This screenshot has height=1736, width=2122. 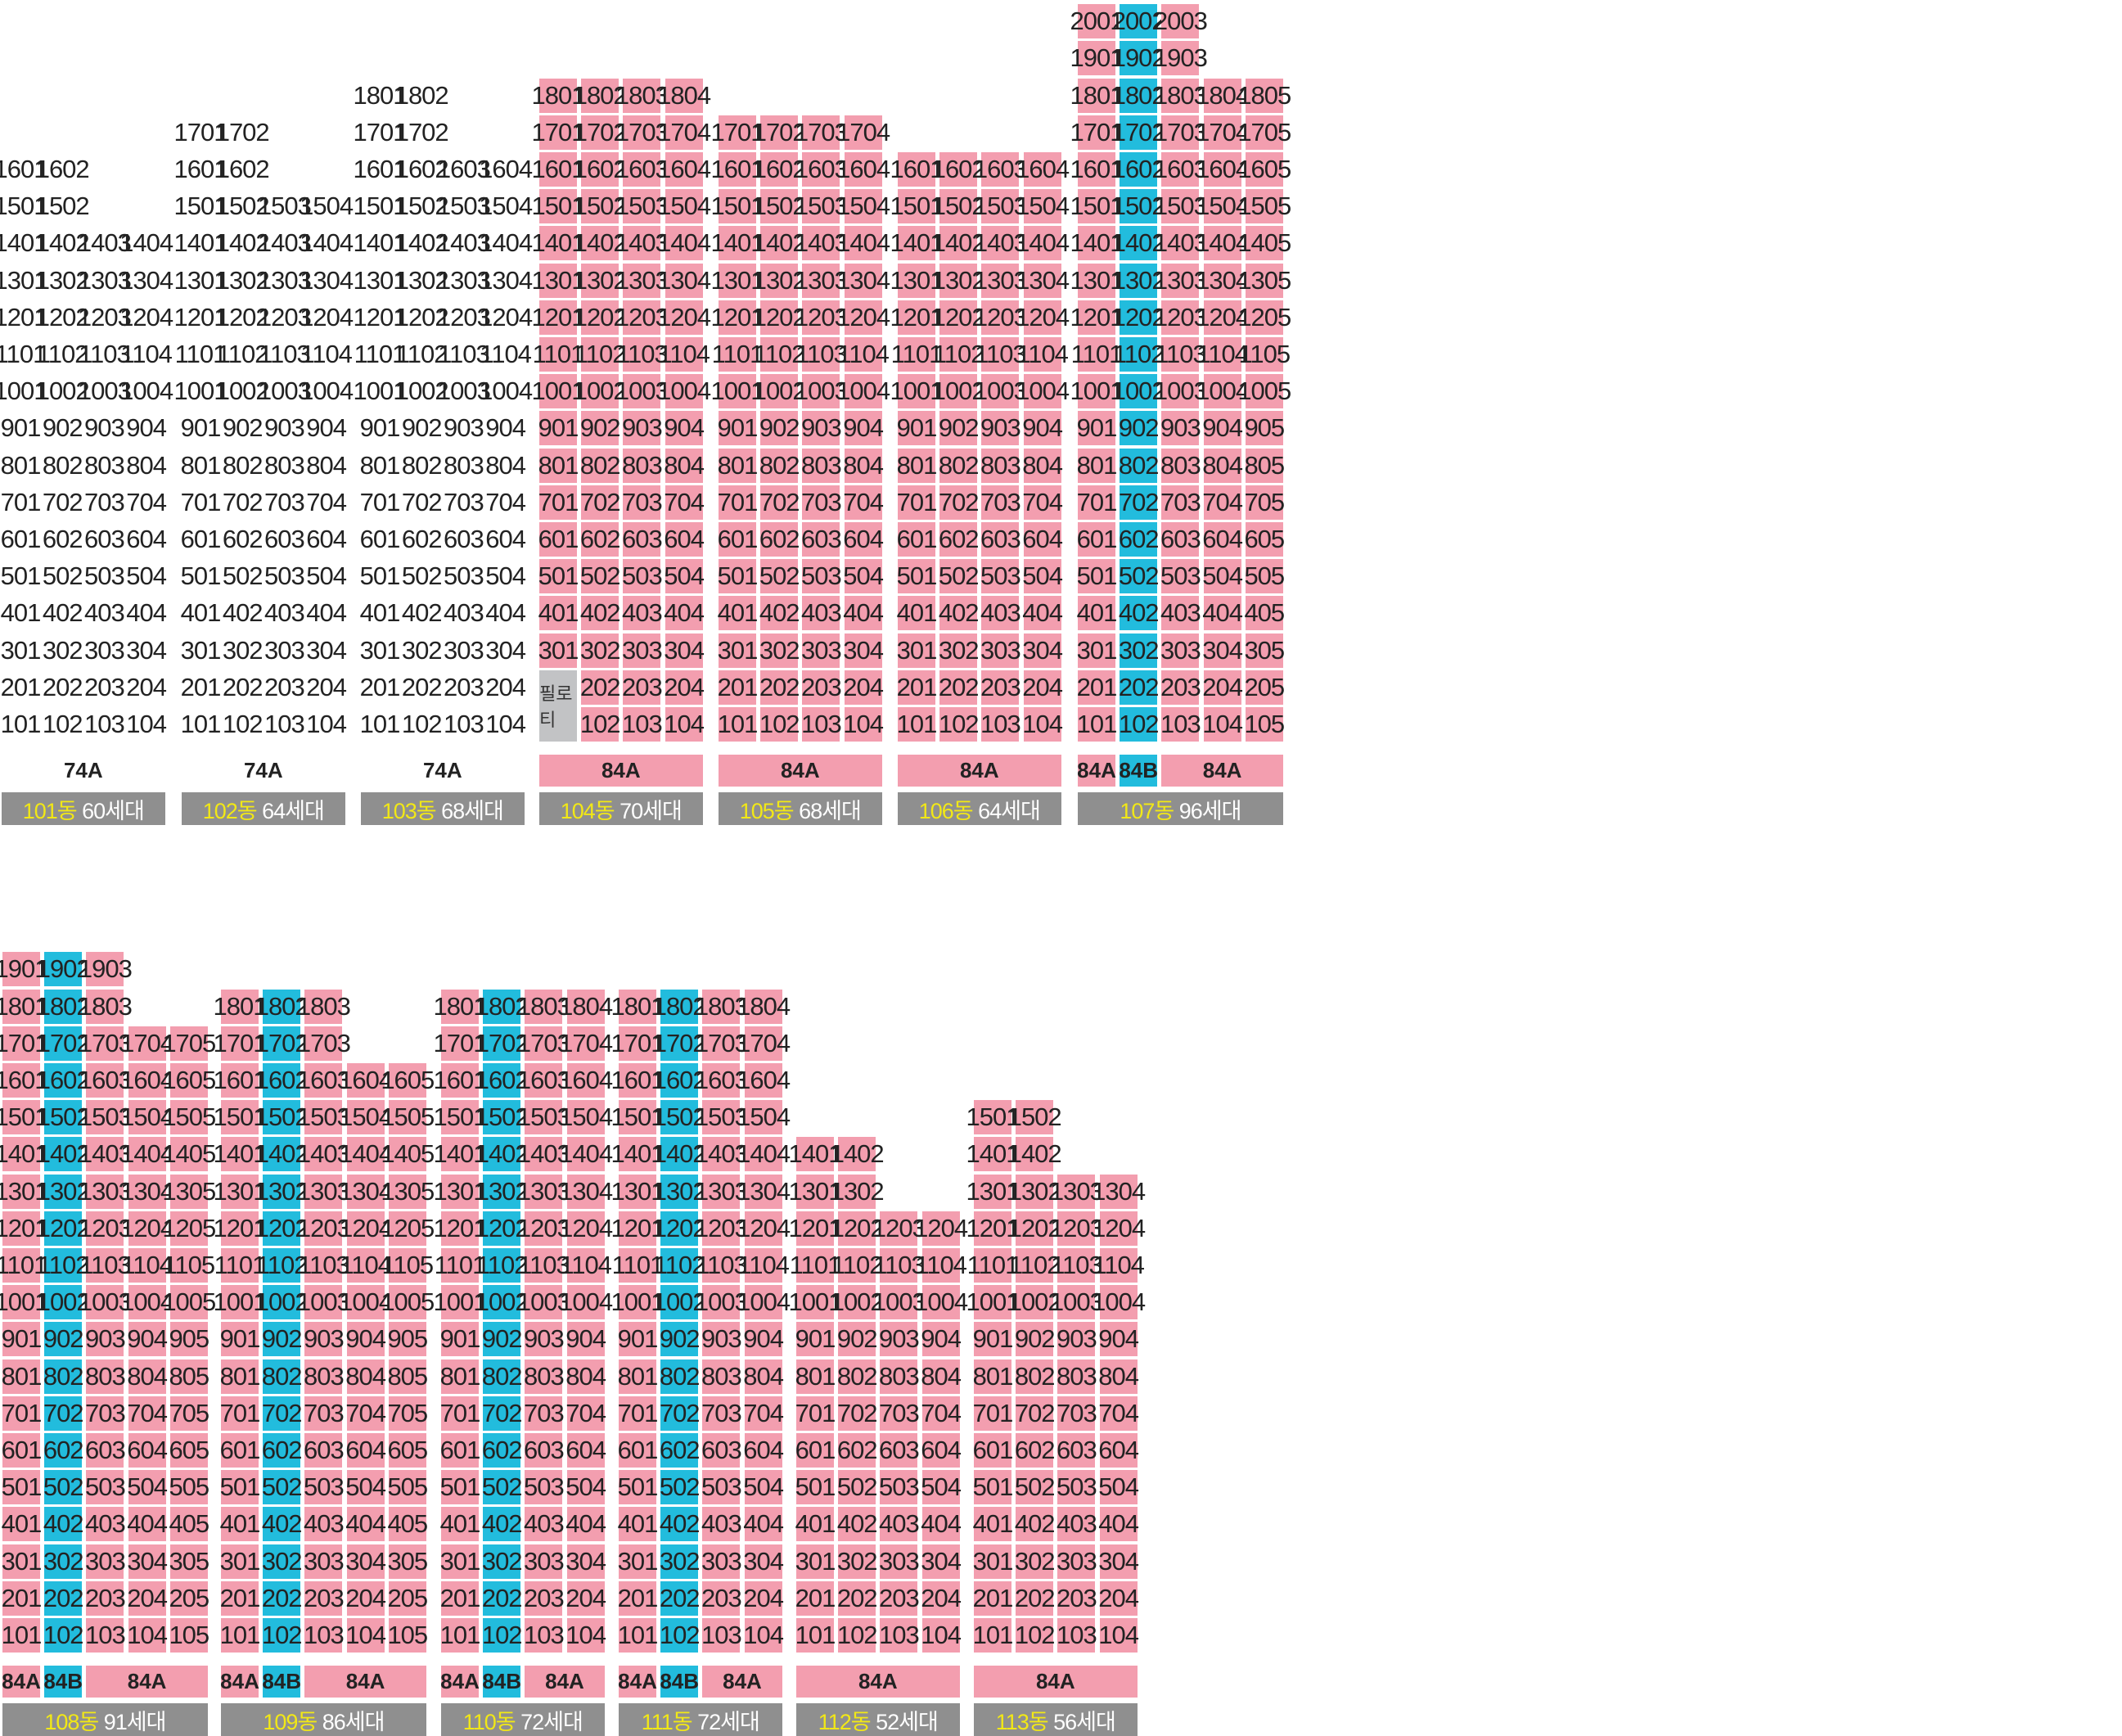 I want to click on unit-cell: 1302, so click(x=64, y=1191).